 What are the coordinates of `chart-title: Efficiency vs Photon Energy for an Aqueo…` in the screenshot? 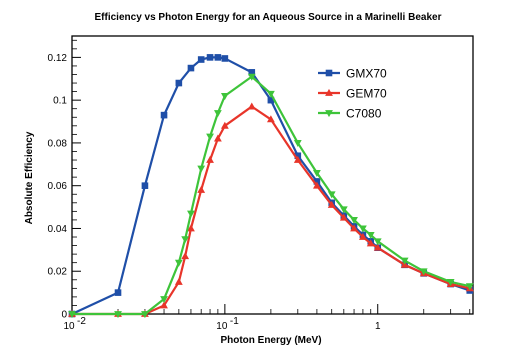 It's located at (268, 17).